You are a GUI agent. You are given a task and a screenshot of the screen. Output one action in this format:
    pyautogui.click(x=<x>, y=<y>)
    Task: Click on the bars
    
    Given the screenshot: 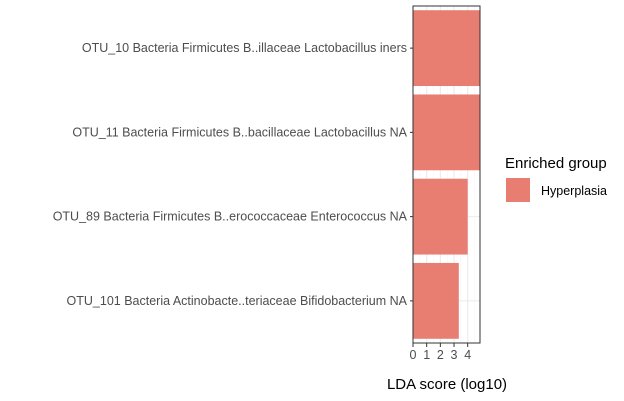 What is the action you would take?
    pyautogui.click(x=446, y=174)
    